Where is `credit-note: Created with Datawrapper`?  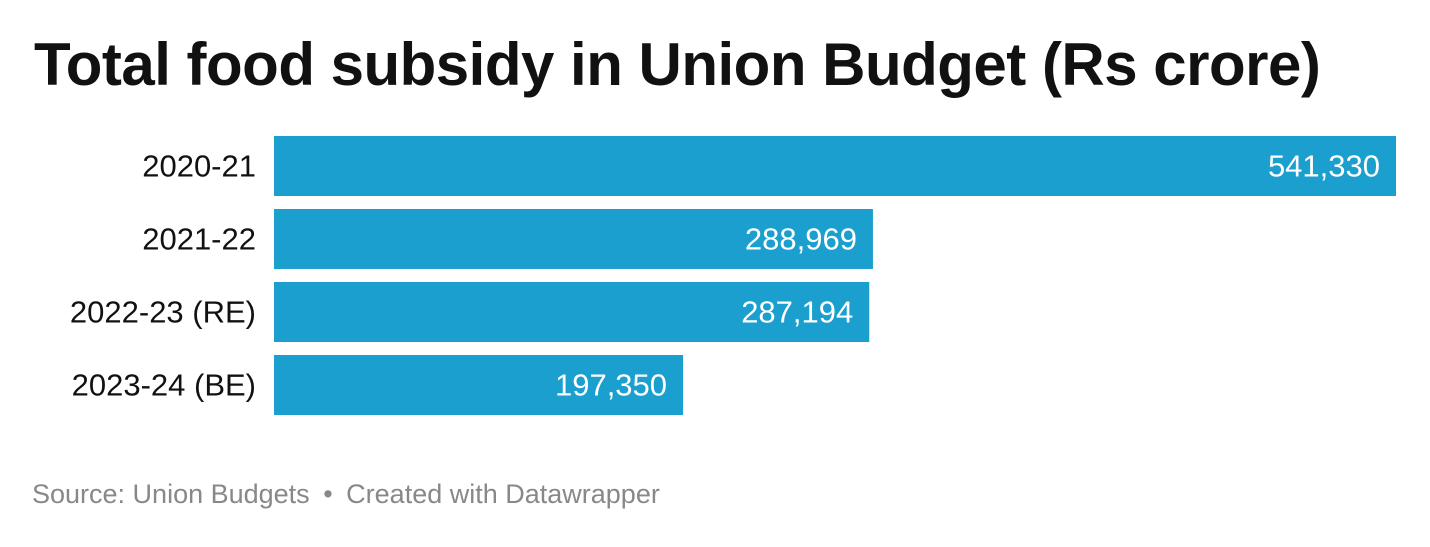 credit-note: Created with Datawrapper is located at coordinates (503, 494).